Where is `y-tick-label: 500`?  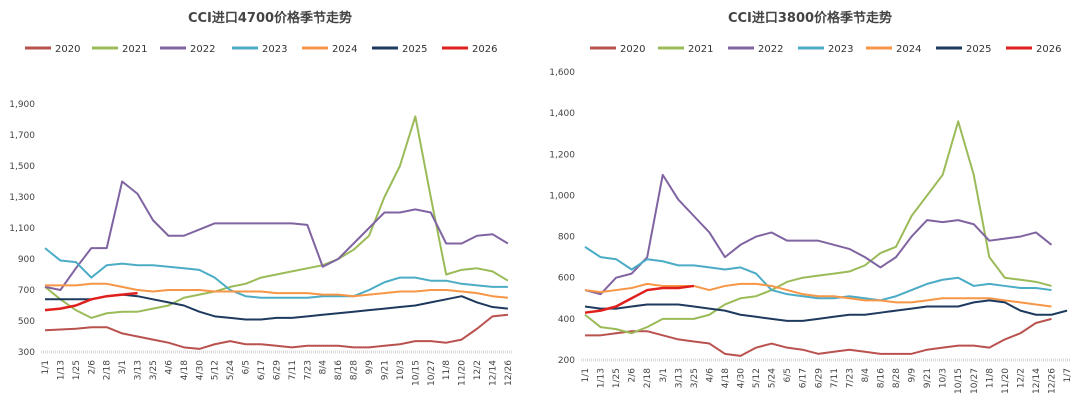 y-tick-label: 500 is located at coordinates (26, 322).